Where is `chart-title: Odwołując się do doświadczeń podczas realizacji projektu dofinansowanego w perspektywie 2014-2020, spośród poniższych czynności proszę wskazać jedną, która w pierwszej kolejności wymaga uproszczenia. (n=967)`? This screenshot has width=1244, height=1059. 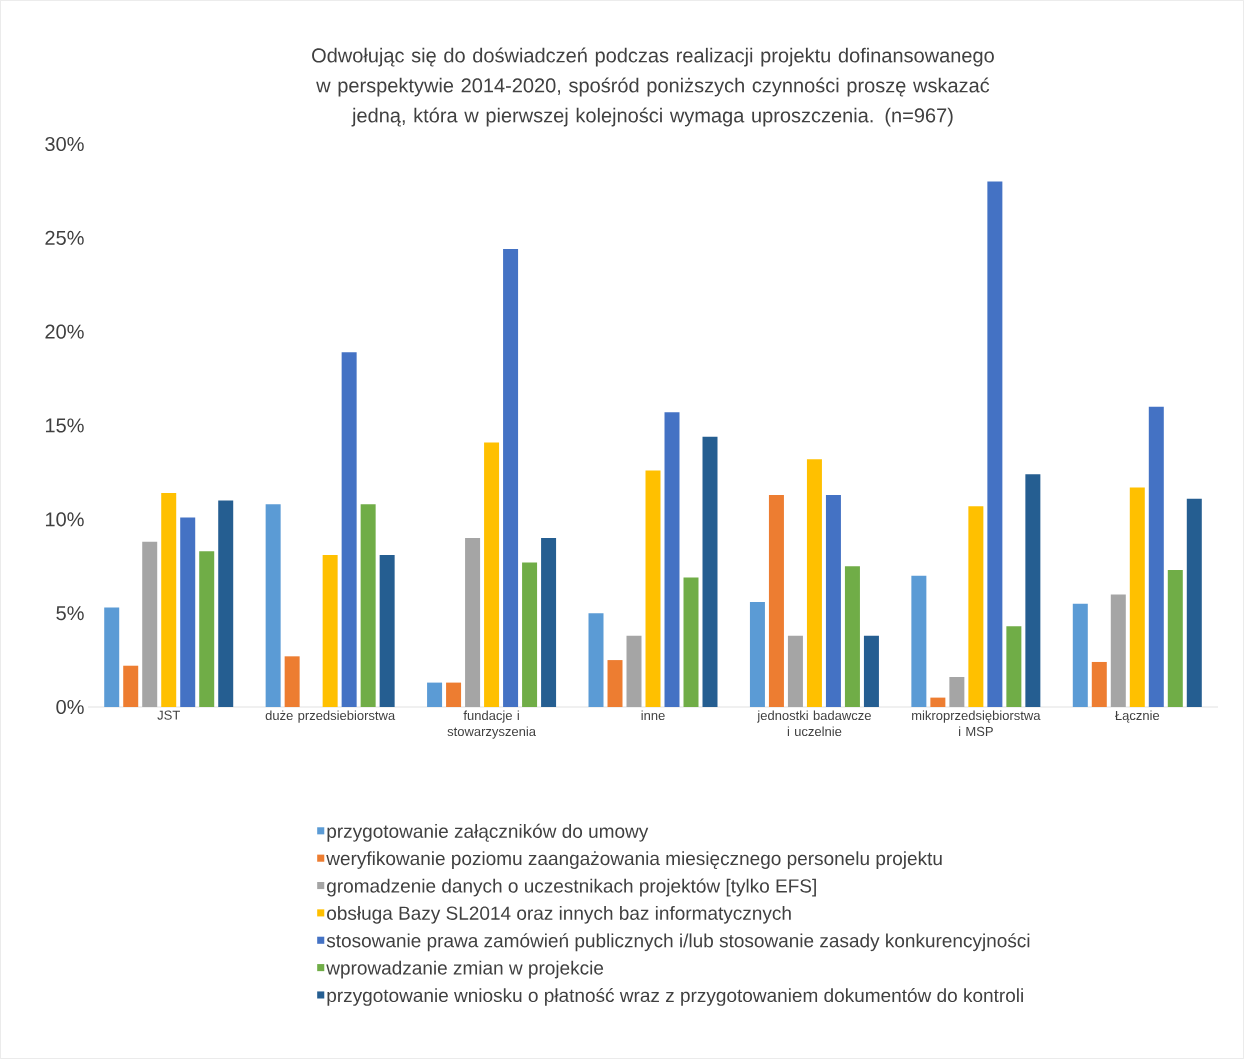
chart-title: Odwołując się do doświadczeń podczas realizacji projektu dofinansowanego w perspektywie 2014-2020, spośród poniższych czynności proszę wskazać jedną, która w pierwszej kolejności wymaga uproszczenia. (n=967) is located at coordinates (653, 87).